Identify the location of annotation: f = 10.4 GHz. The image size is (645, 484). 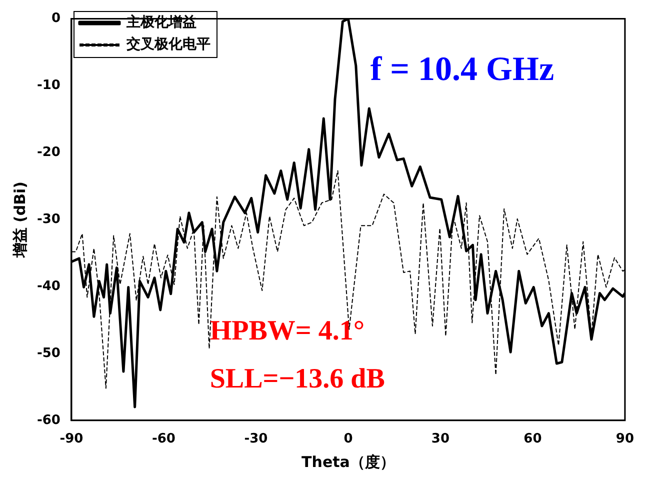
(462, 69).